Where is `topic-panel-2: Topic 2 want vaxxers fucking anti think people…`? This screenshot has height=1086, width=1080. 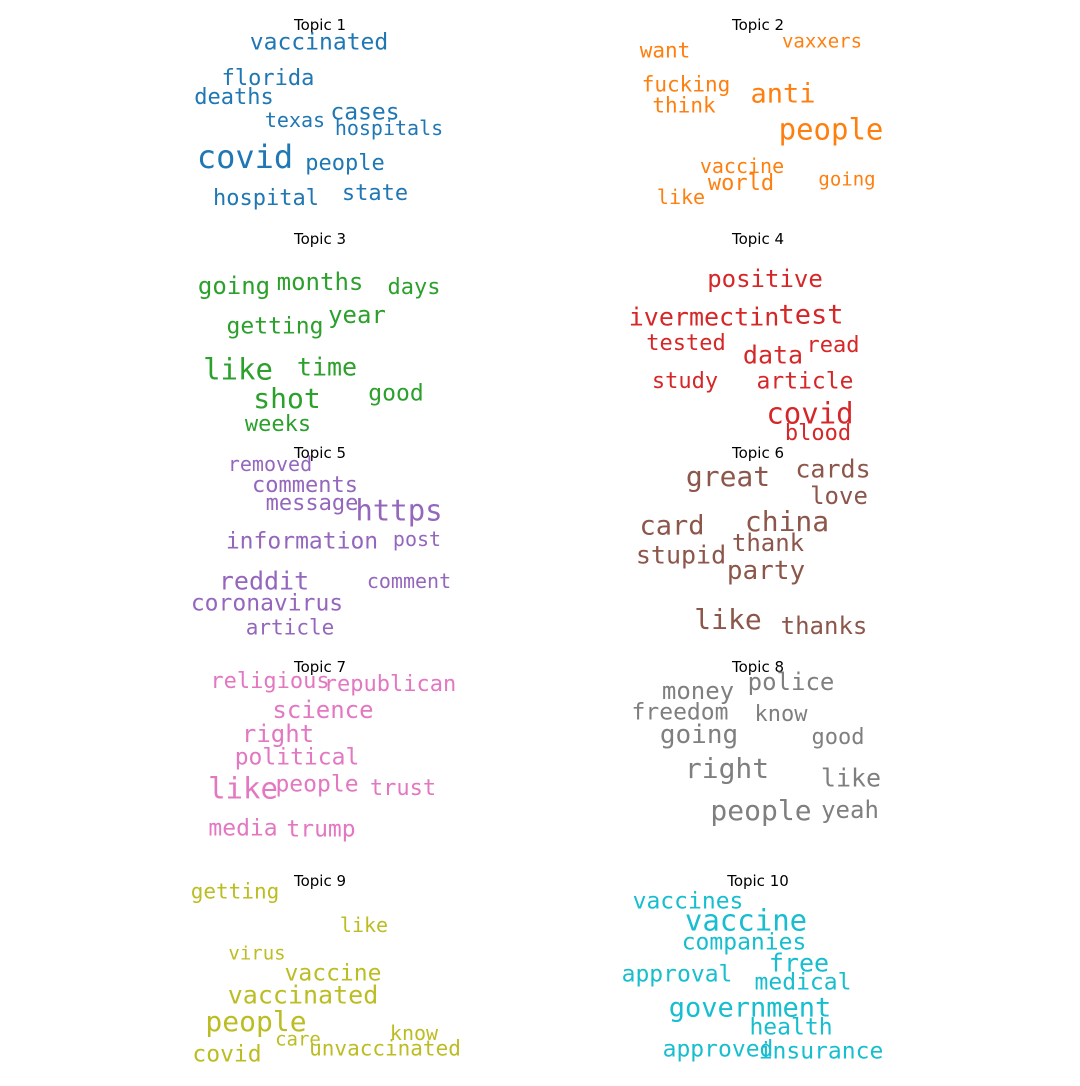
topic-panel-2: Topic 2 want vaxxers fucking anti think people… is located at coordinates (758, 123).